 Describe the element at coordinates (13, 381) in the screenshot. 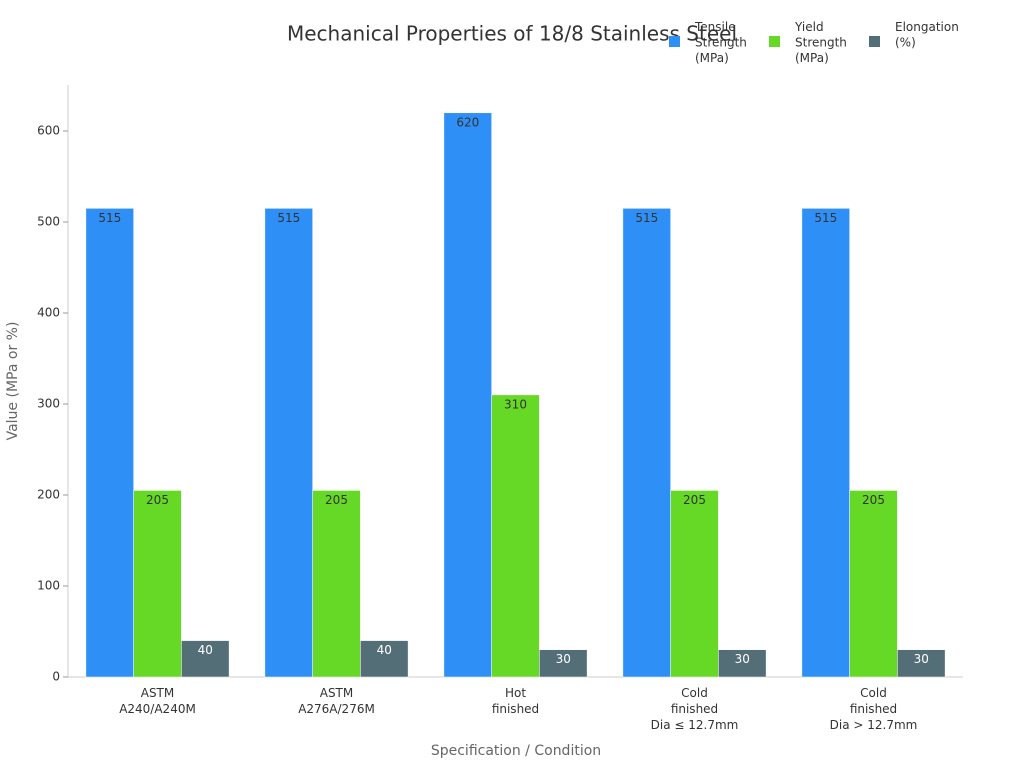

I see `y-axis-label: Value (MPa or %)` at that location.